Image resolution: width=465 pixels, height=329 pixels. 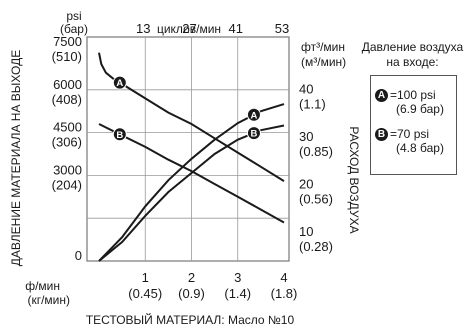 What do you see at coordinates (284, 293) in the screenshot?
I see `bottom-tick-sub: (1.8)` at bounding box center [284, 293].